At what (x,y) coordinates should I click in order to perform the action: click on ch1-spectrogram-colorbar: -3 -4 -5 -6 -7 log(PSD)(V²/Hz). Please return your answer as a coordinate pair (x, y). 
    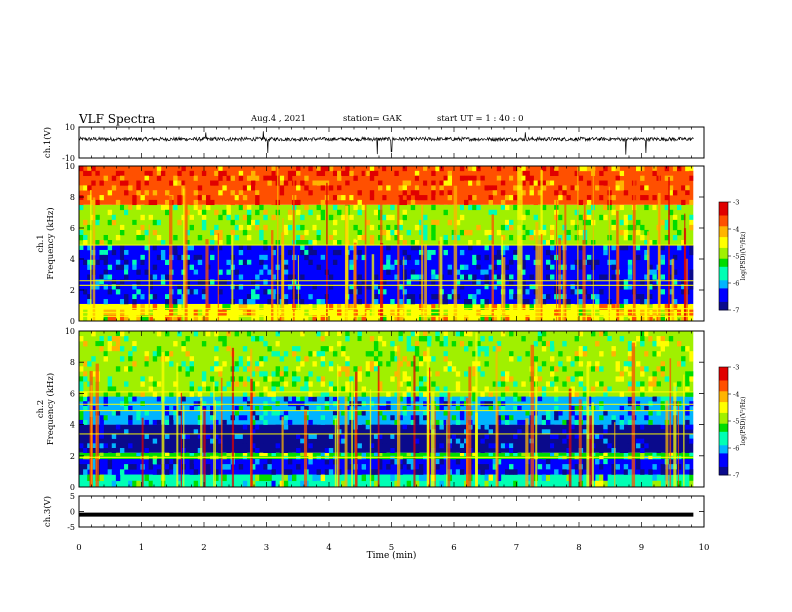
    Looking at the image, I should click on (732, 257).